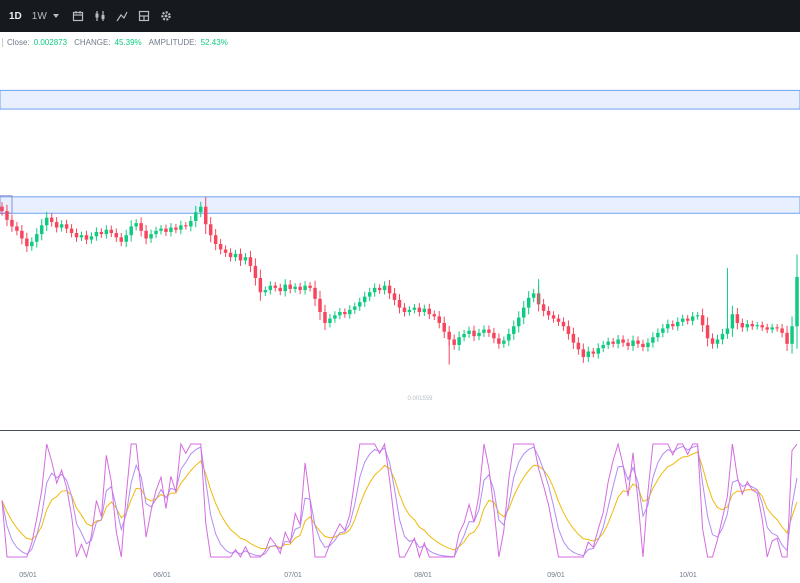 The image size is (800, 583). What do you see at coordinates (144, 16) in the screenshot?
I see `layout-icon` at bounding box center [144, 16].